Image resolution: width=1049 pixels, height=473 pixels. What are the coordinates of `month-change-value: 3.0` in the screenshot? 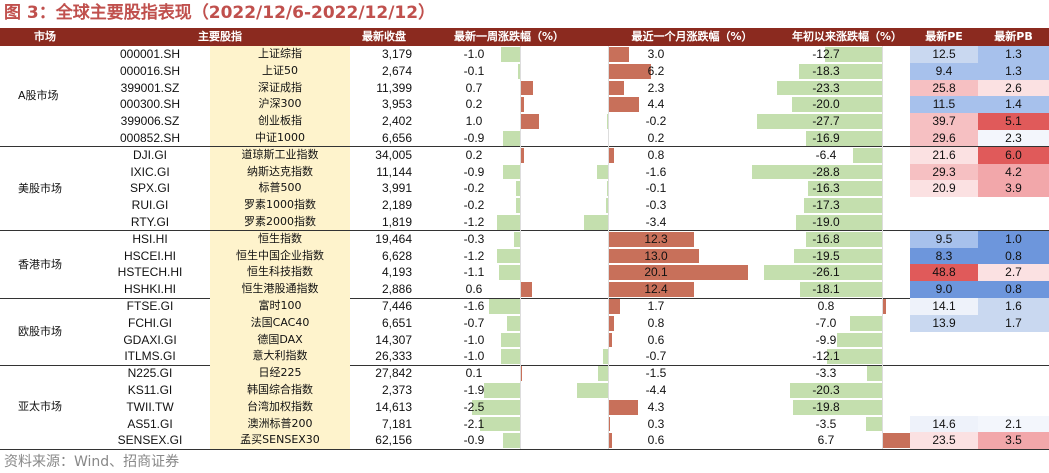 It's located at (656, 54).